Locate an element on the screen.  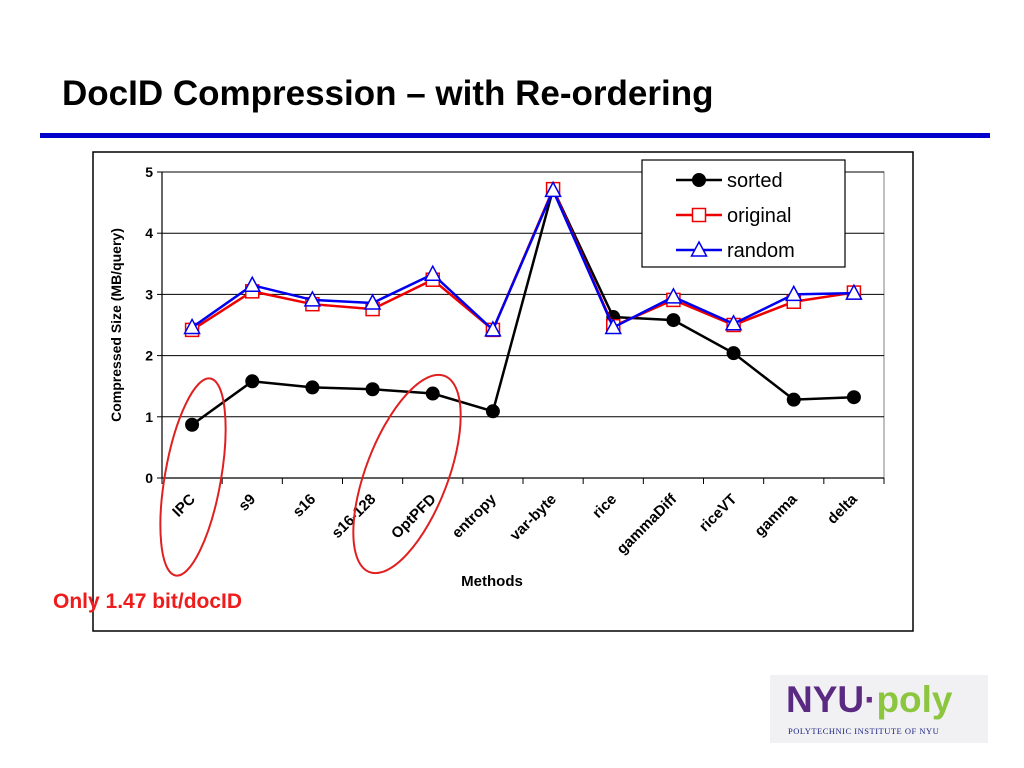
series-random is located at coordinates (523, 258).